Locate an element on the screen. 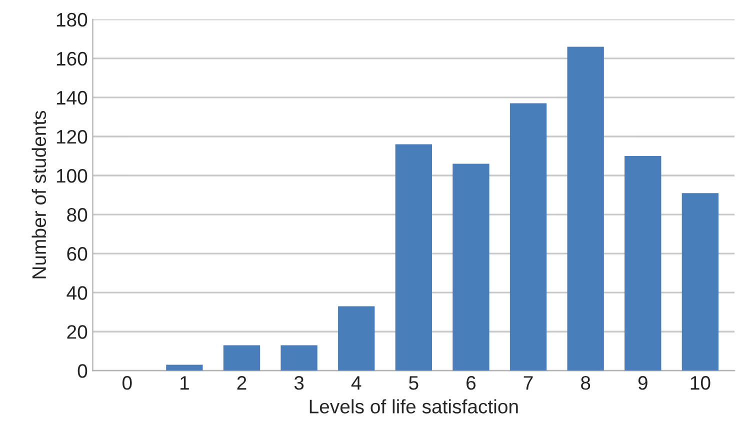 Image resolution: width=742 pixels, height=431 pixels. y-tick-label: 180 is located at coordinates (72, 19).